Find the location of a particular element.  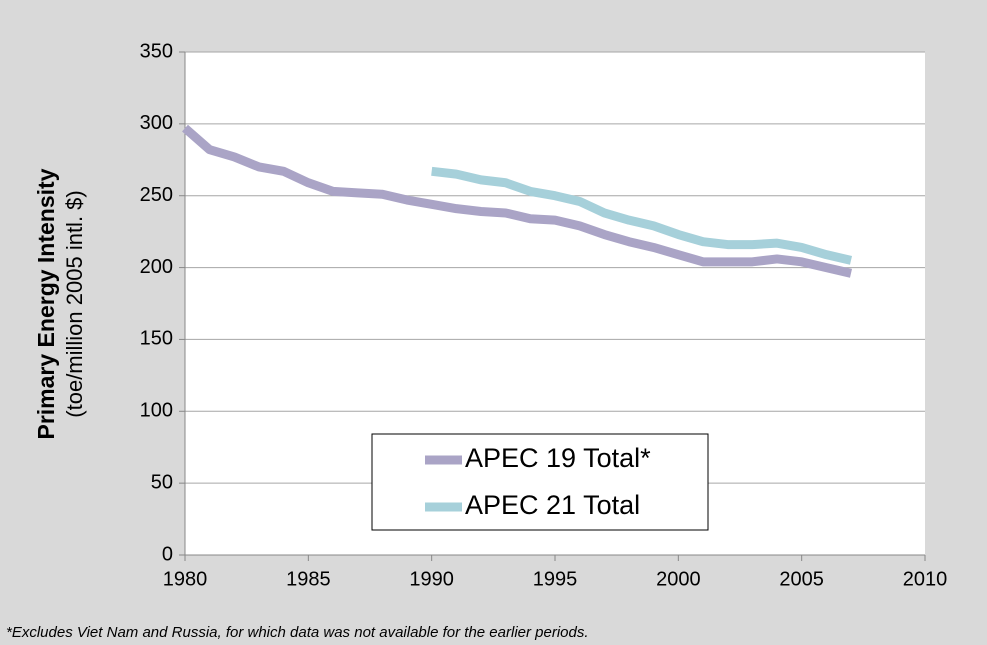

x-tick-label: 1990 is located at coordinates (431, 579).